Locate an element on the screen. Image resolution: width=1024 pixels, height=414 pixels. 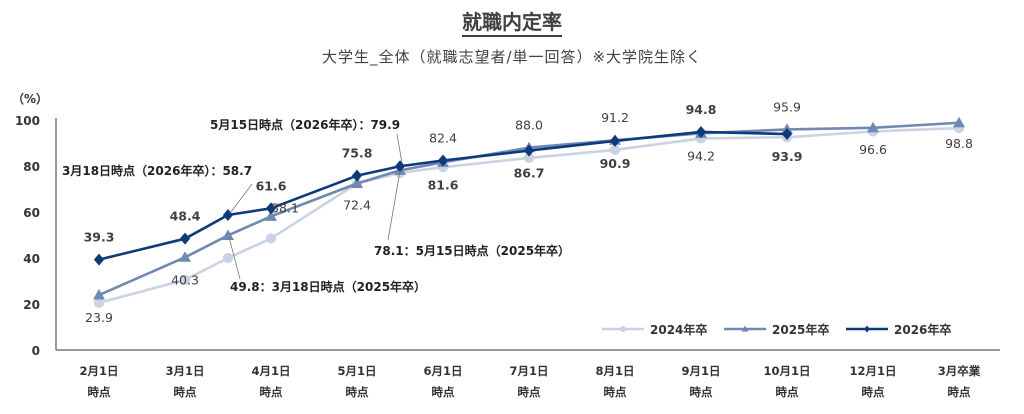
data-label: 86.7 is located at coordinates (529, 173).